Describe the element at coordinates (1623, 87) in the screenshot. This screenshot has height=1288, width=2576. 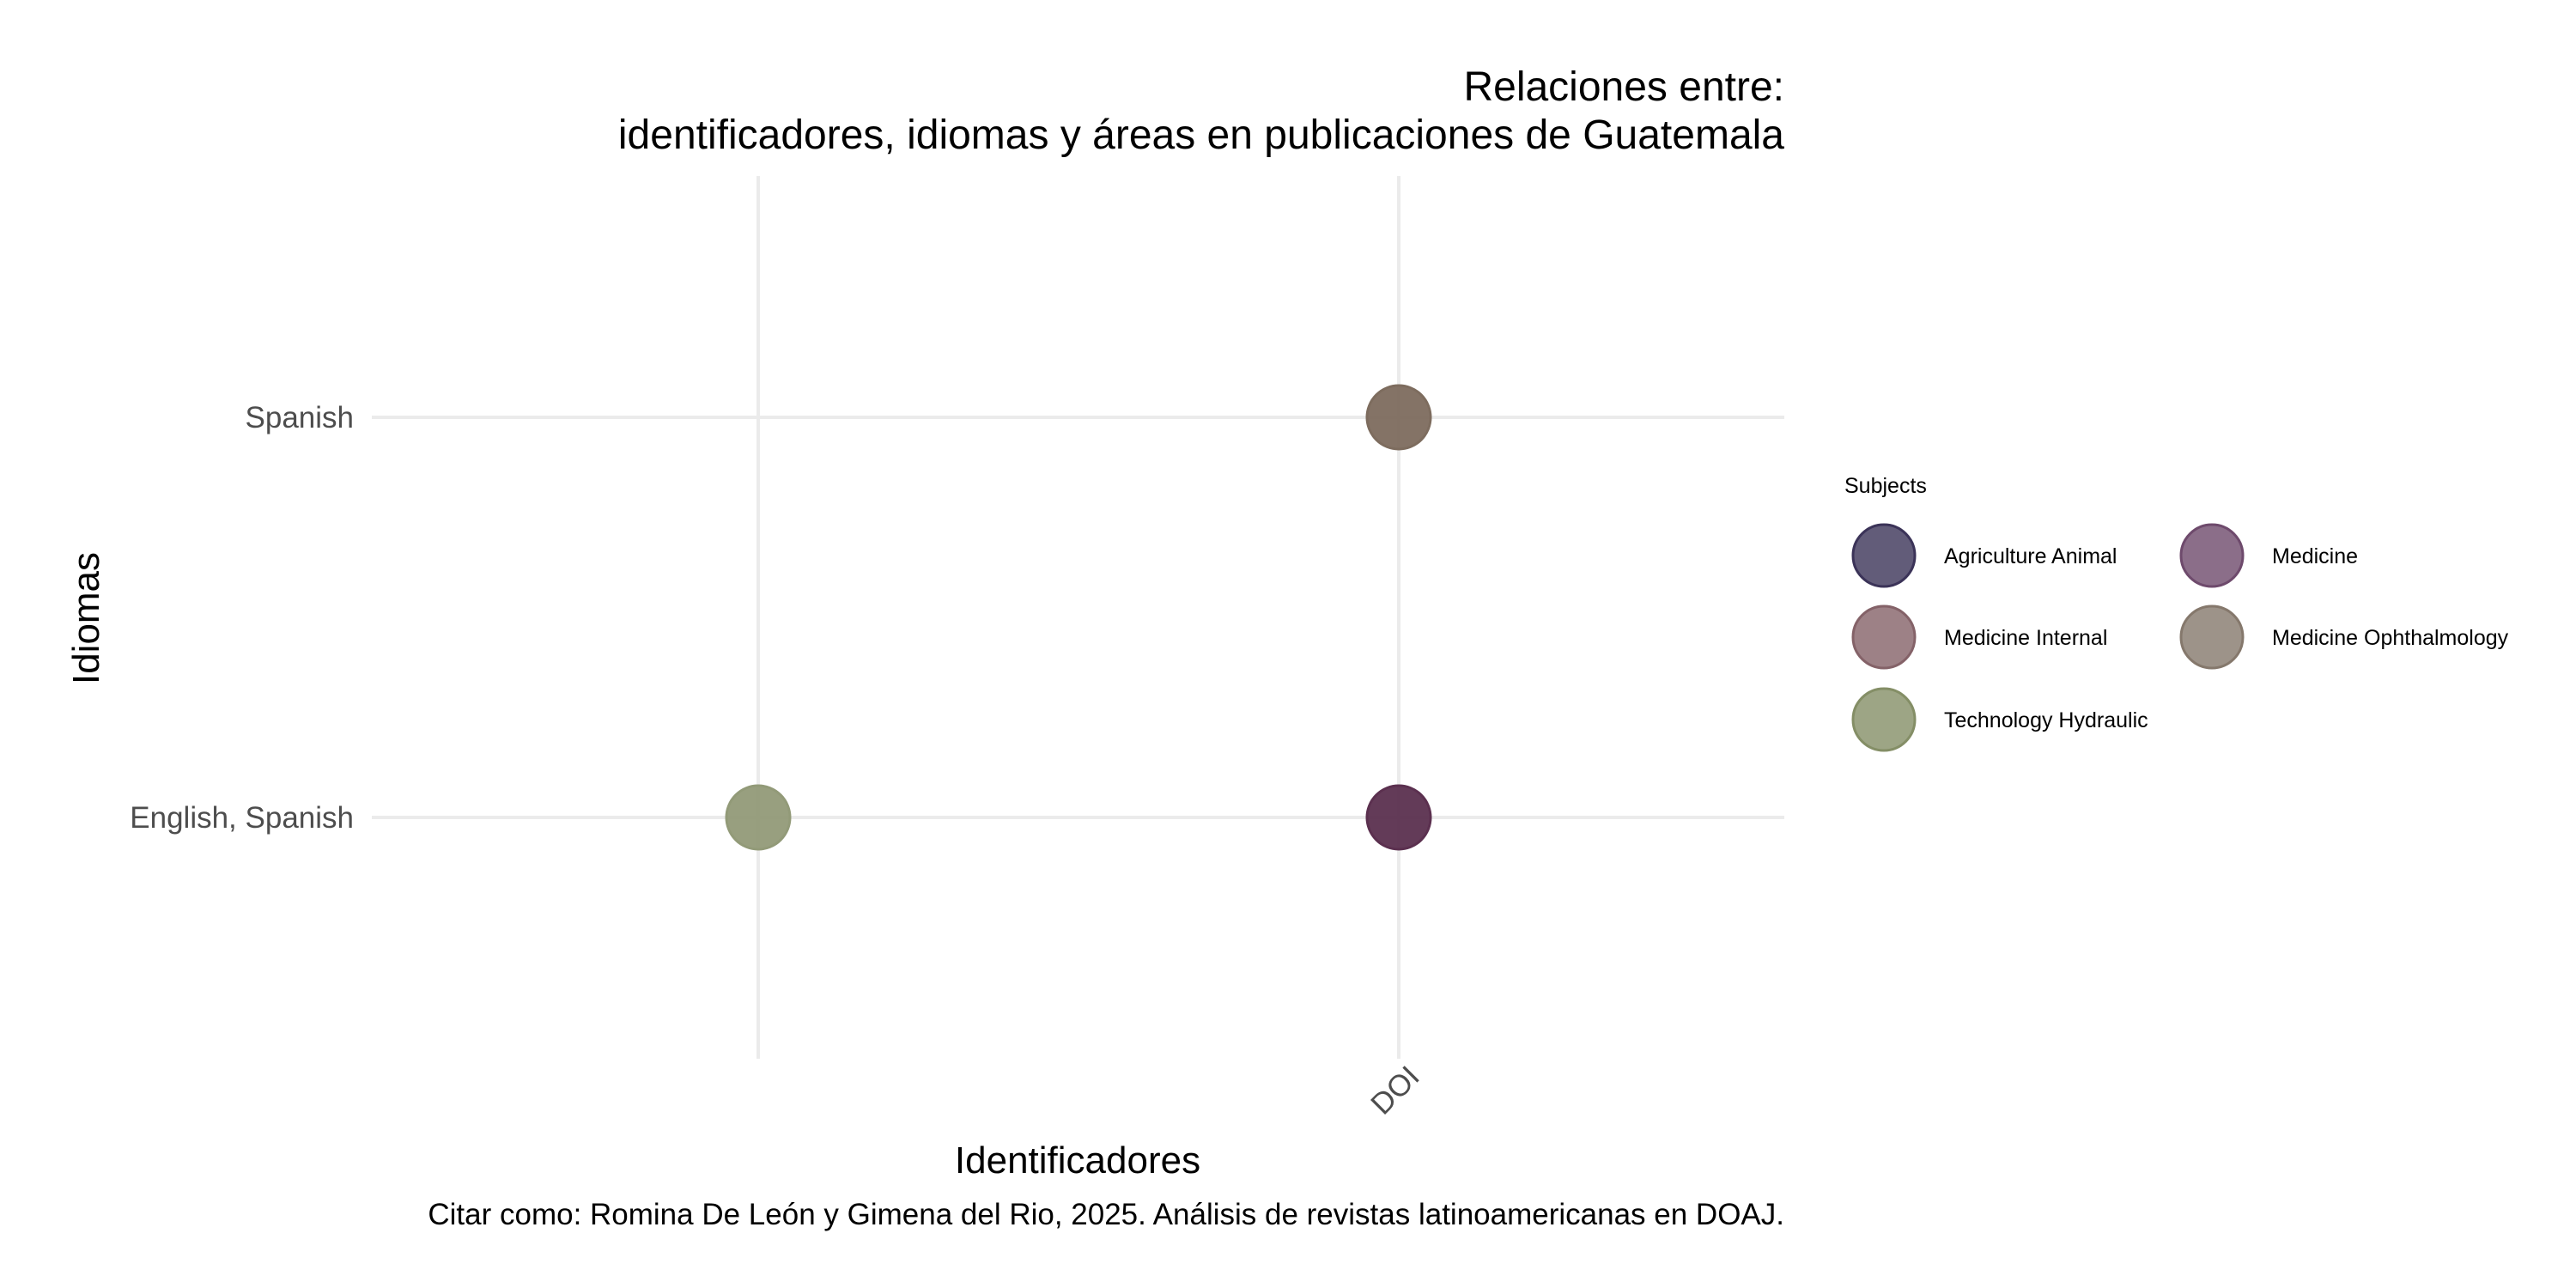
I see `chart-title-line-1: Relaciones entre:` at that location.